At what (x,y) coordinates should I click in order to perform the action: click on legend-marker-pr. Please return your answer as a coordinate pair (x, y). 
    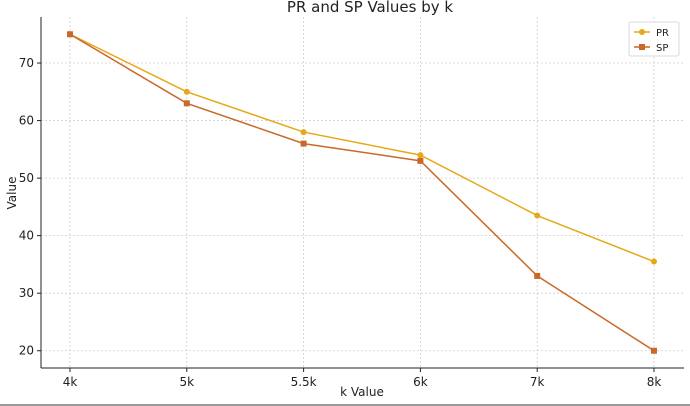
    Looking at the image, I should click on (642, 32).